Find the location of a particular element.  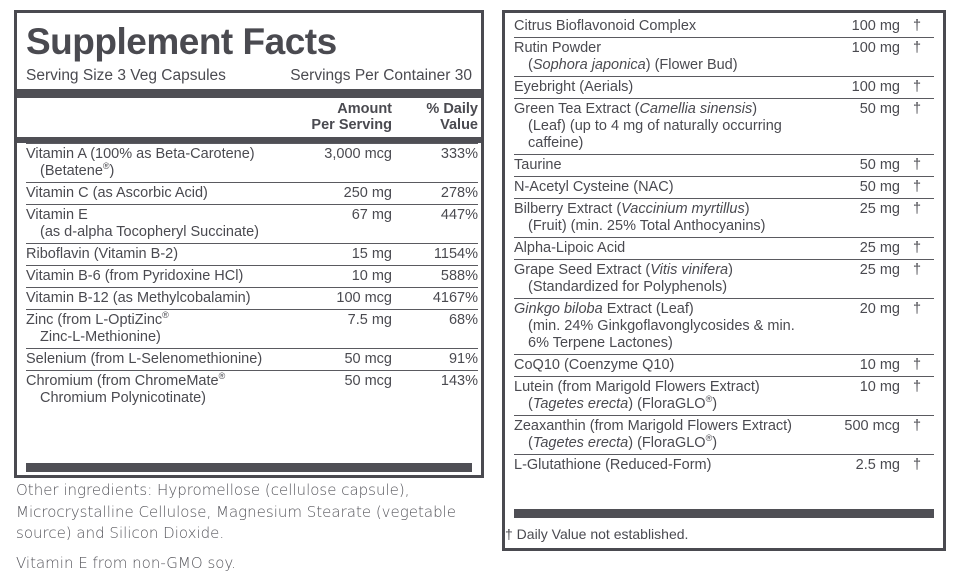

non-gmo-soy-note: Vitamin E from non-GMO soy. is located at coordinates (251, 559).